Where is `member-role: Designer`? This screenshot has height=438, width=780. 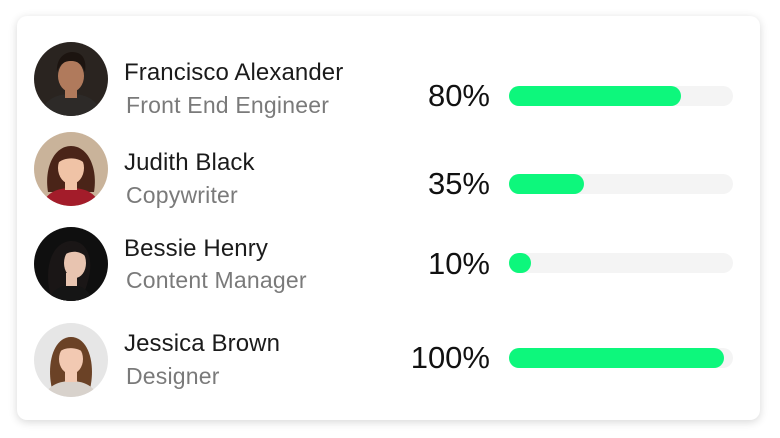
member-role: Designer is located at coordinates (173, 376).